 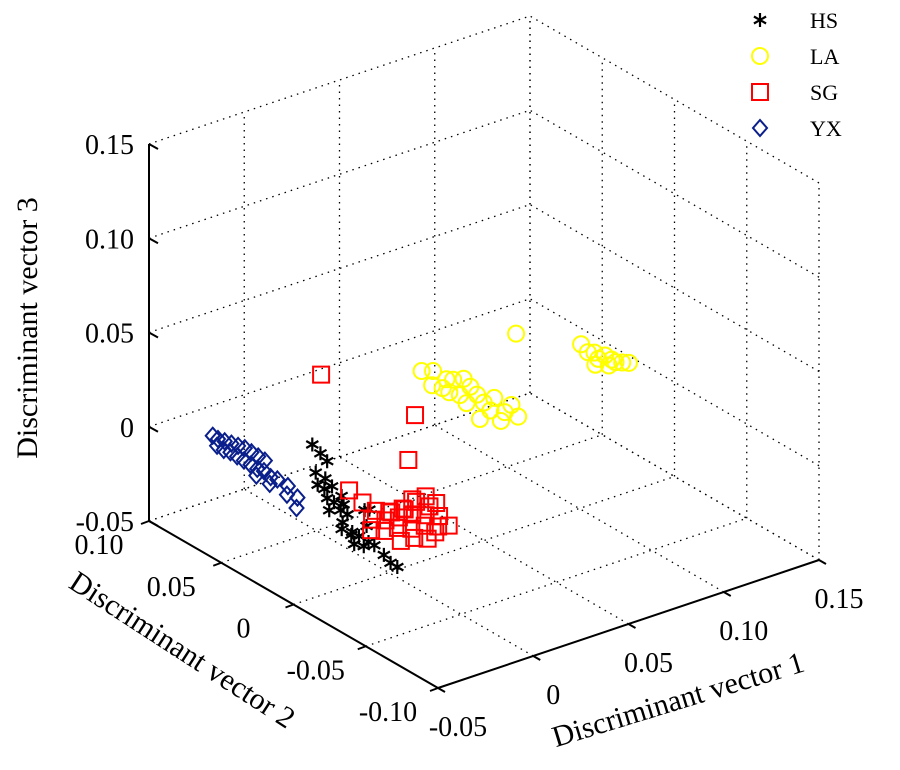 What do you see at coordinates (796, 74) in the screenshot?
I see `legend: HS LA SG YX` at bounding box center [796, 74].